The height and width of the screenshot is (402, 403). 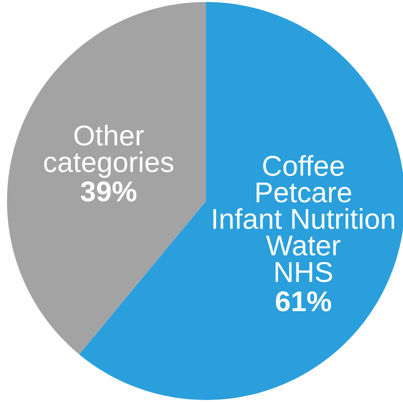 What do you see at coordinates (304, 301) in the screenshot?
I see `data-label: 61%` at bounding box center [304, 301].